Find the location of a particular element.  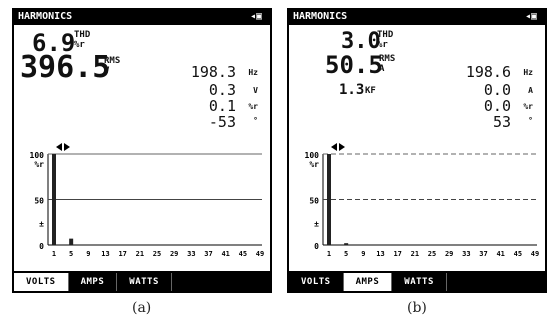

caption-b: (b) is located at coordinates (417, 308).